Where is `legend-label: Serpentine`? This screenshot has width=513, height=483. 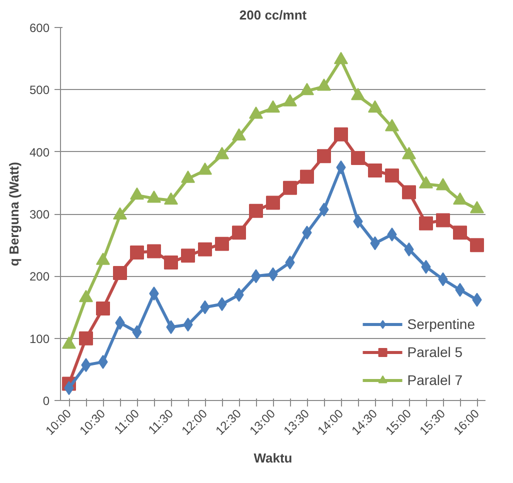
legend-label: Serpentine is located at coordinates (441, 324).